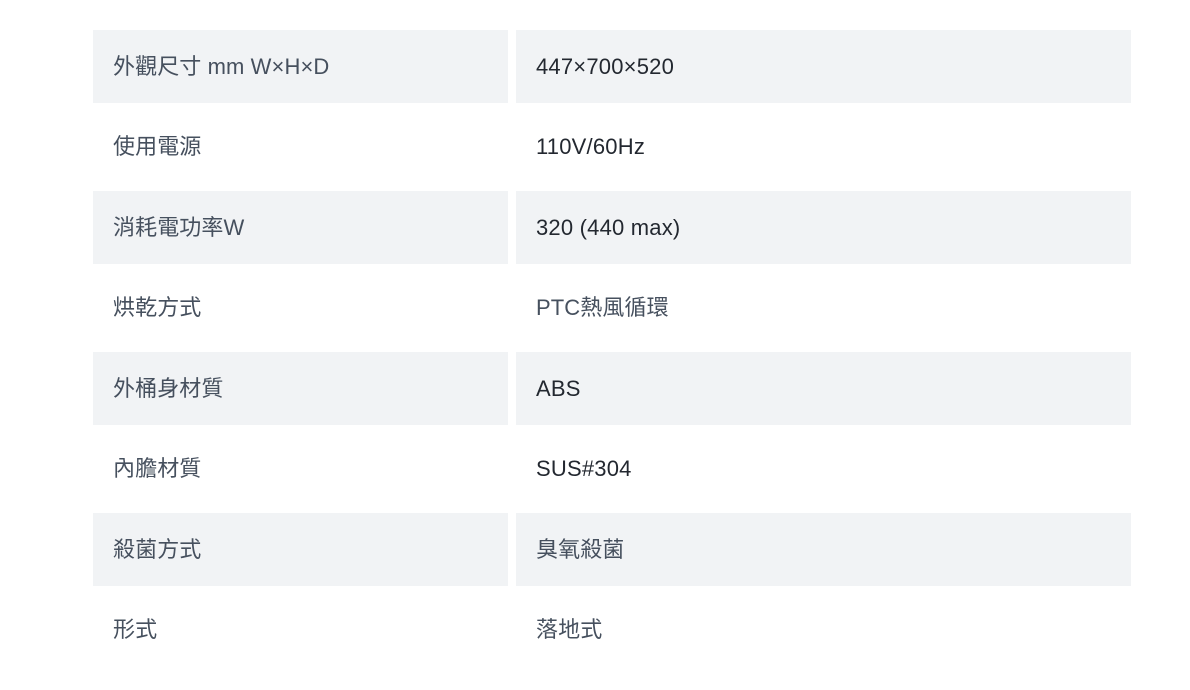 Image resolution: width=1190 pixels, height=690 pixels. Describe the element at coordinates (591, 147) in the screenshot. I see `spec-value-text: 110V/60Hz` at that location.